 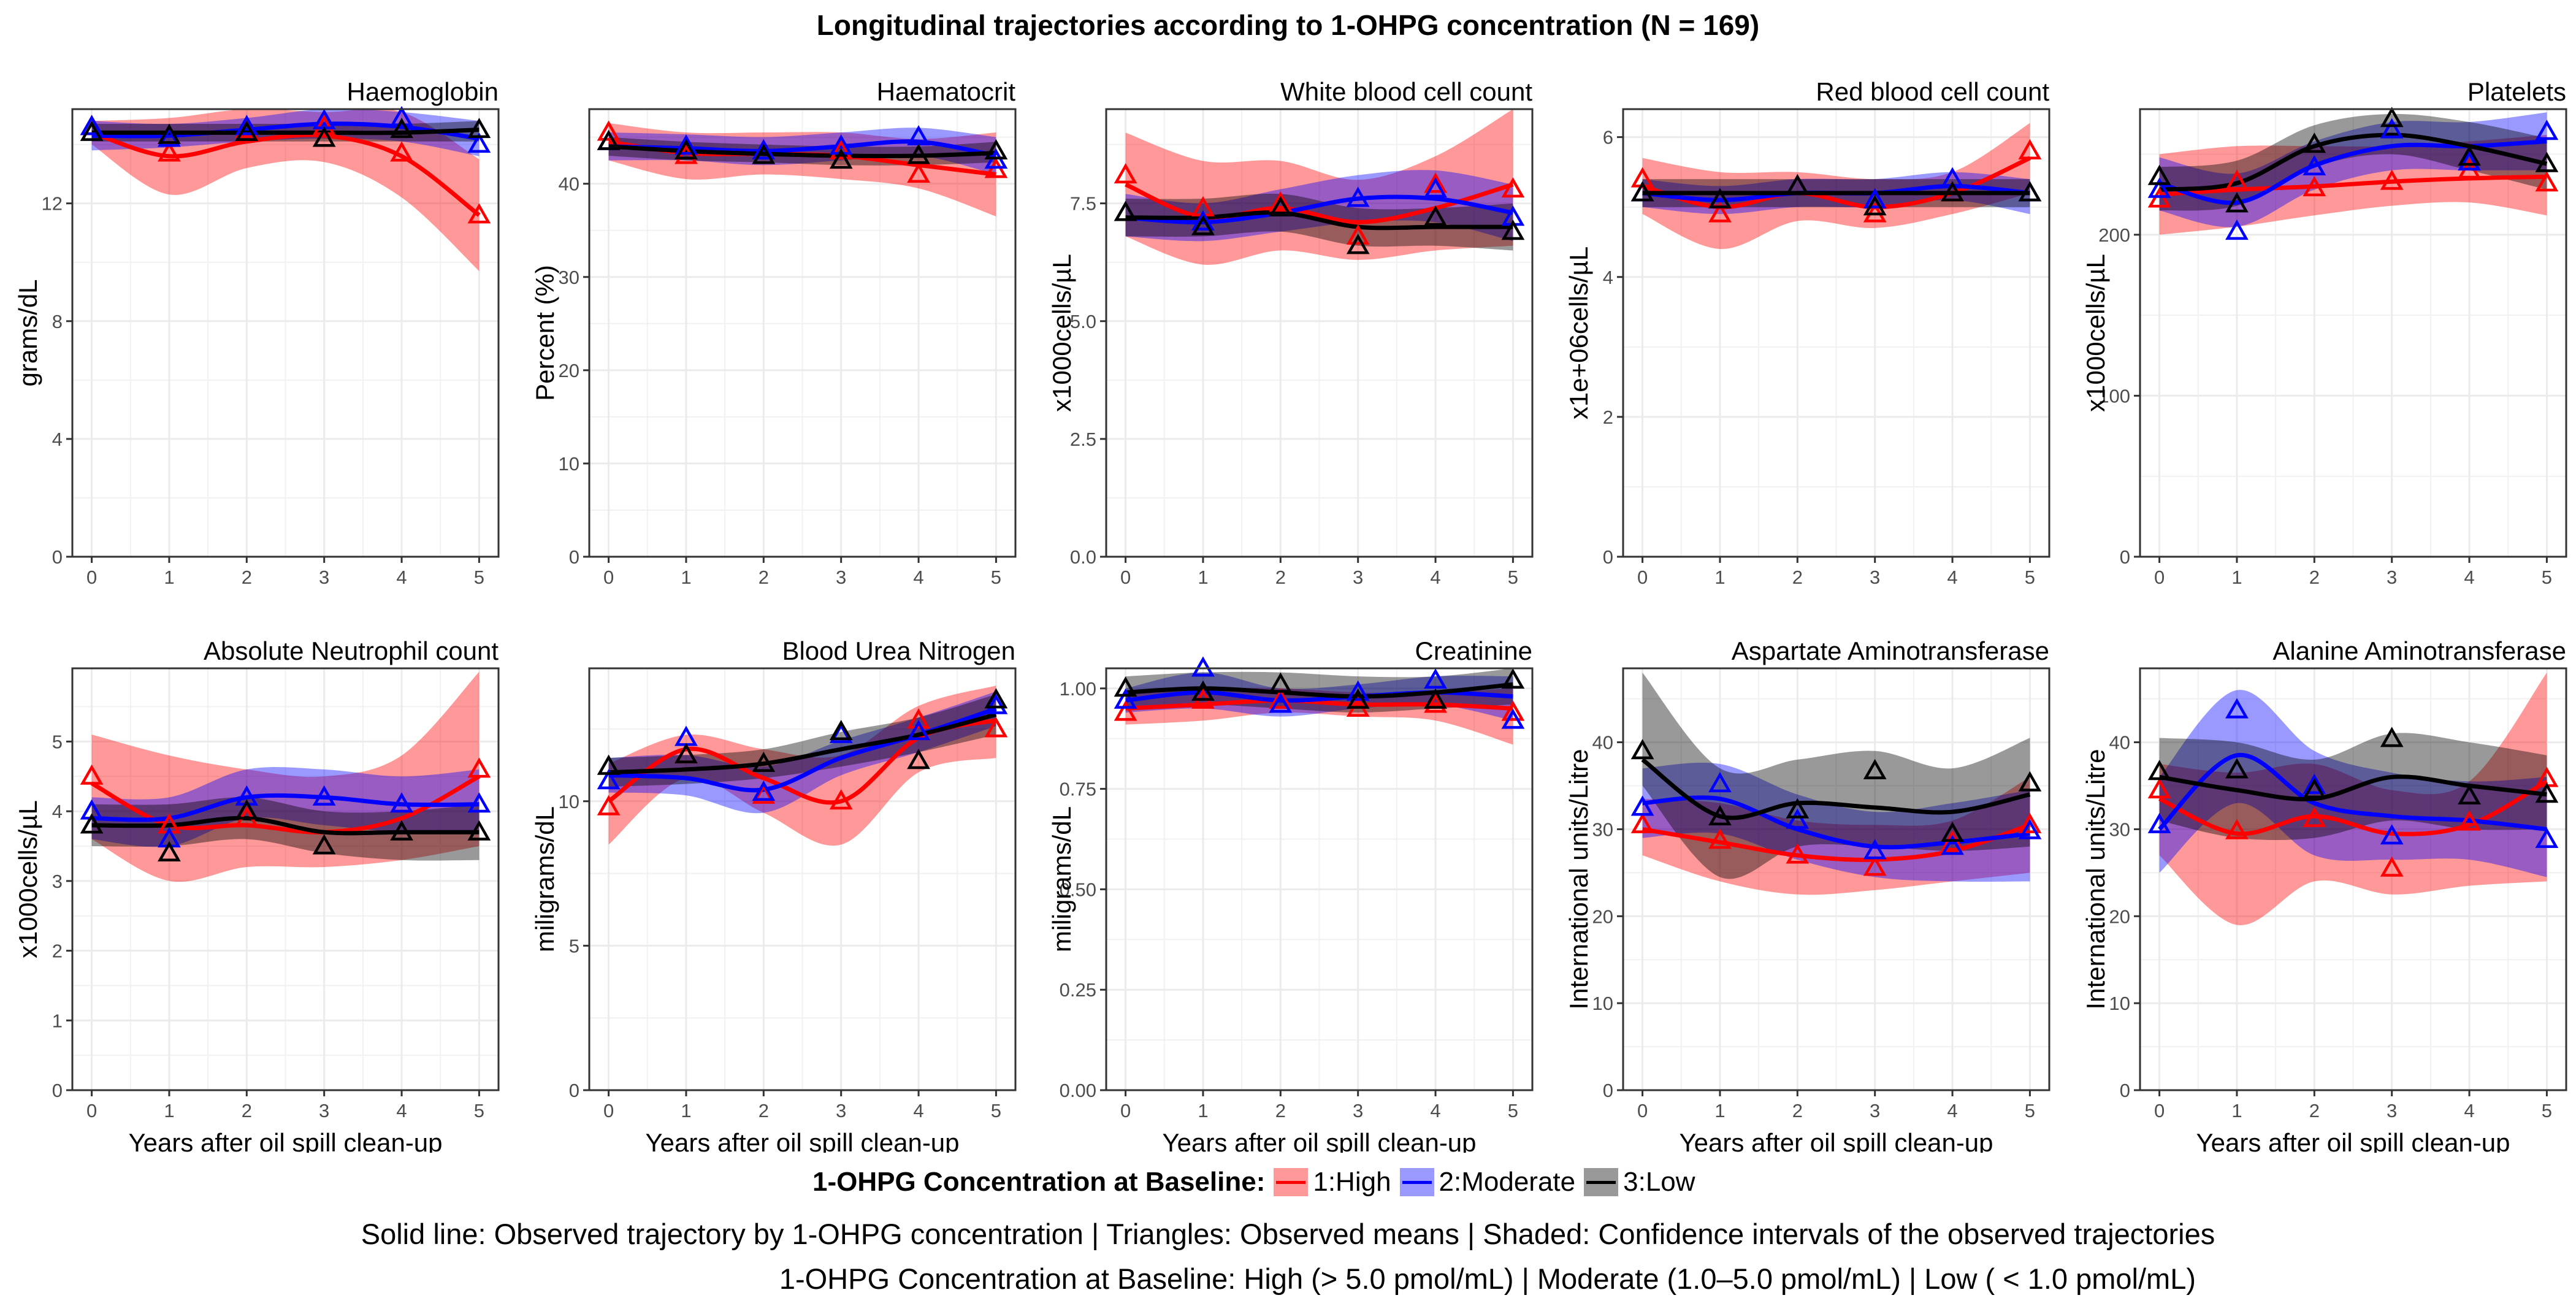 What do you see at coordinates (1078, 1091) in the screenshot?
I see `y-tick-label: 0.00` at bounding box center [1078, 1091].